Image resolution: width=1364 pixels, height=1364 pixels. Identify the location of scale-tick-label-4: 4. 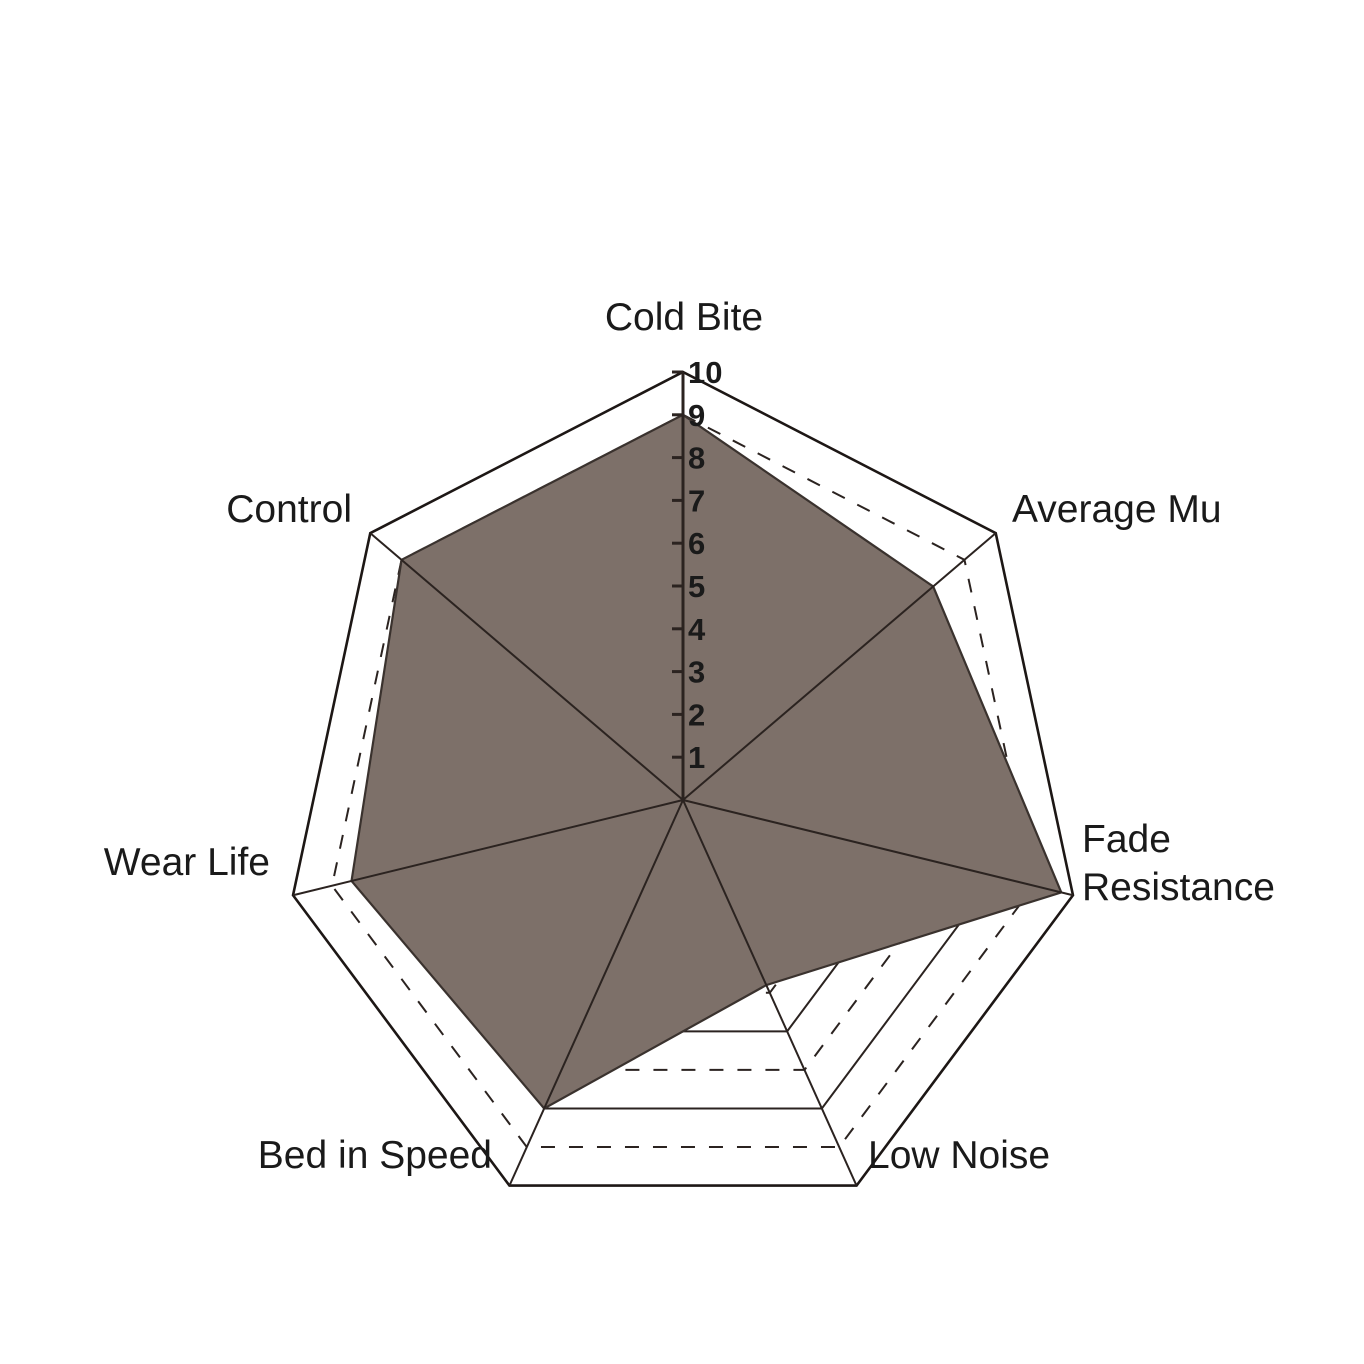
(697, 629).